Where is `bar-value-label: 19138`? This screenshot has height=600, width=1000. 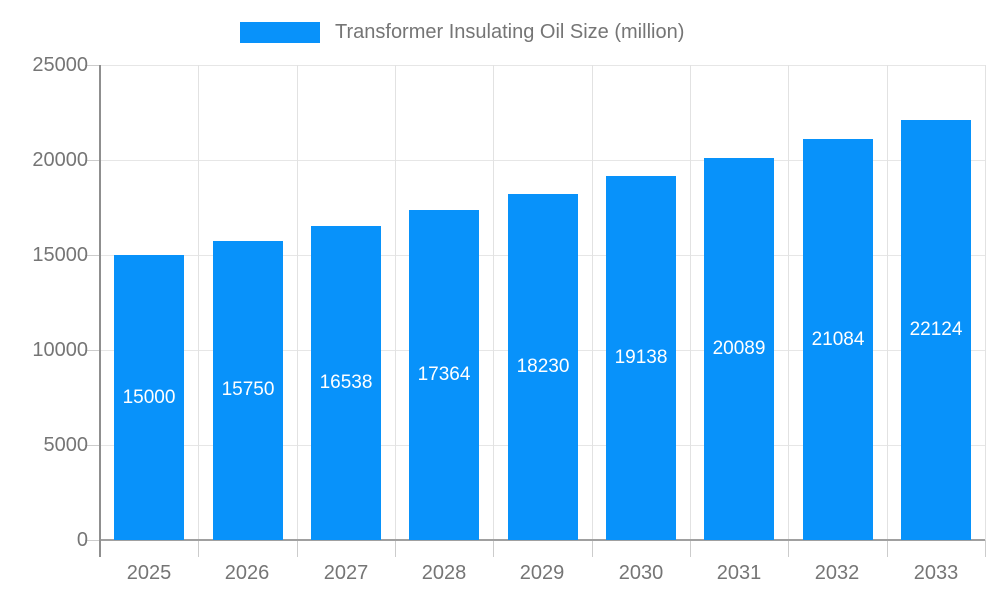 bar-value-label: 19138 is located at coordinates (641, 357).